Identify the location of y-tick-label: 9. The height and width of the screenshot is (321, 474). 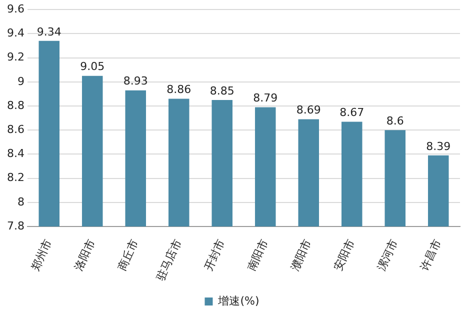
(20, 81).